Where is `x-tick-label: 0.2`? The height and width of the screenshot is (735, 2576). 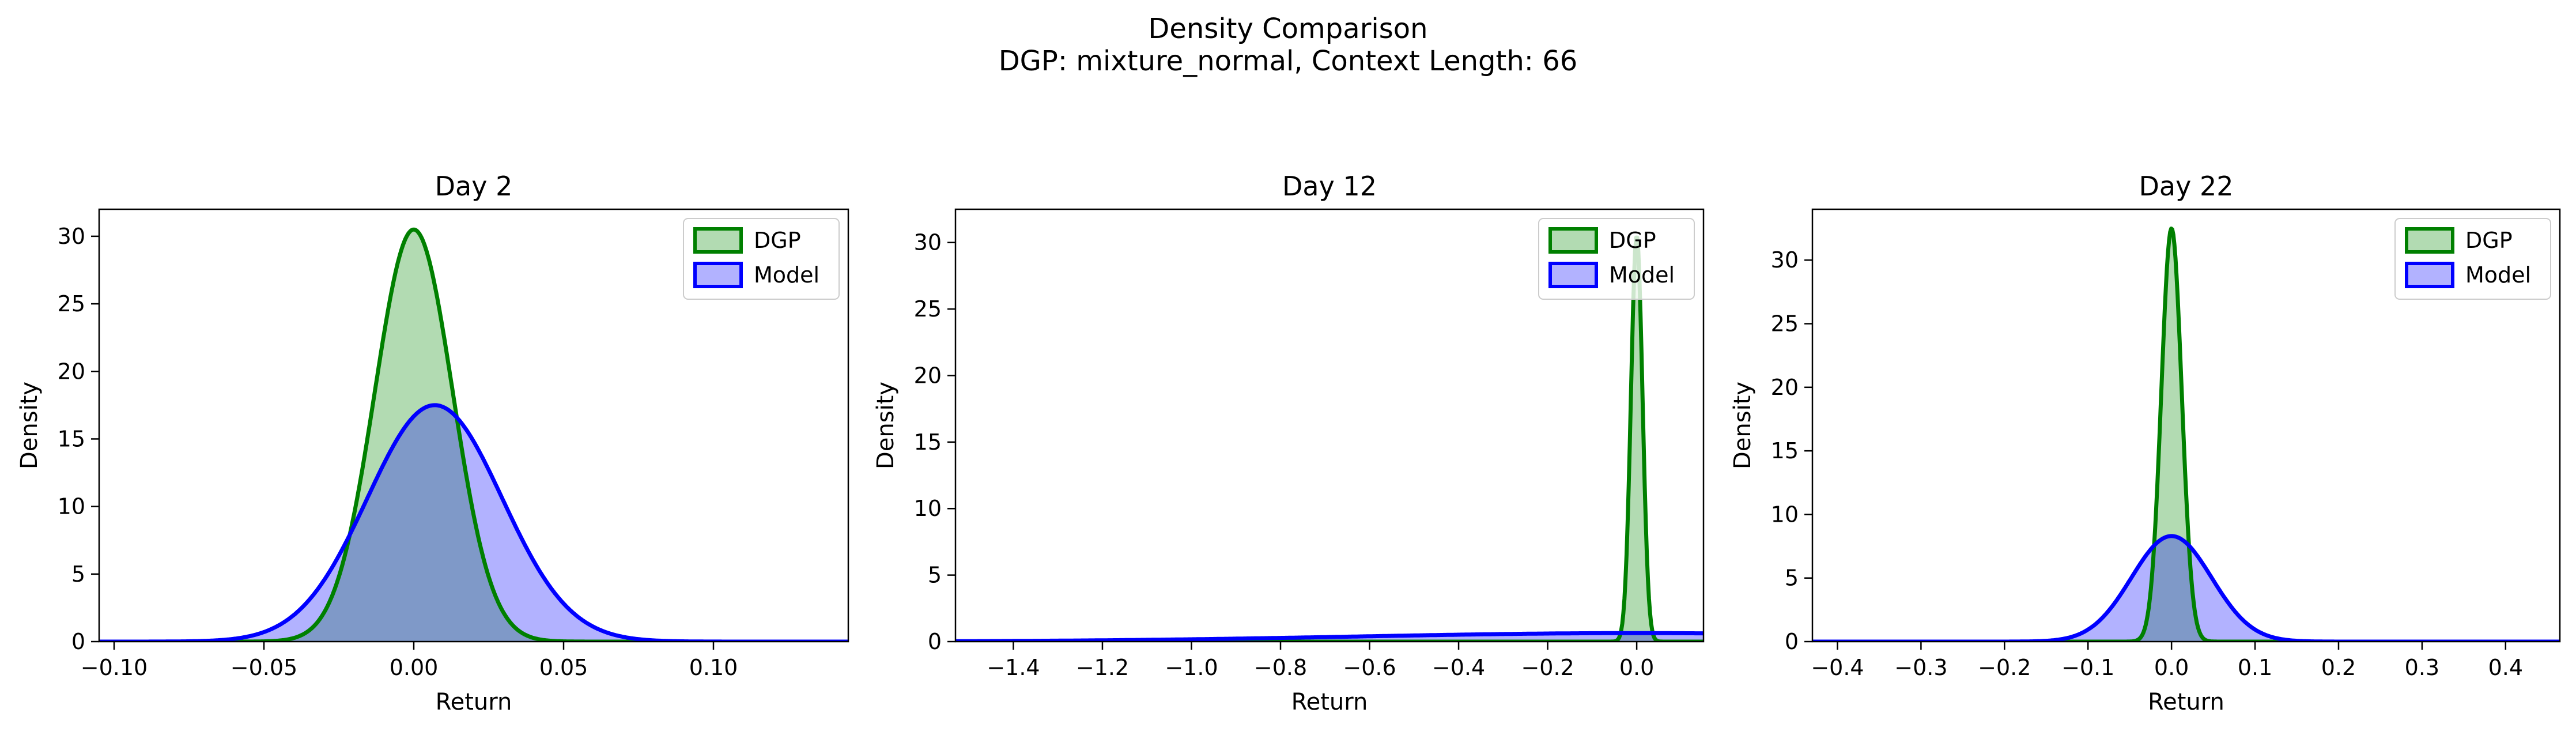
x-tick-label: 0.2 is located at coordinates (2338, 667).